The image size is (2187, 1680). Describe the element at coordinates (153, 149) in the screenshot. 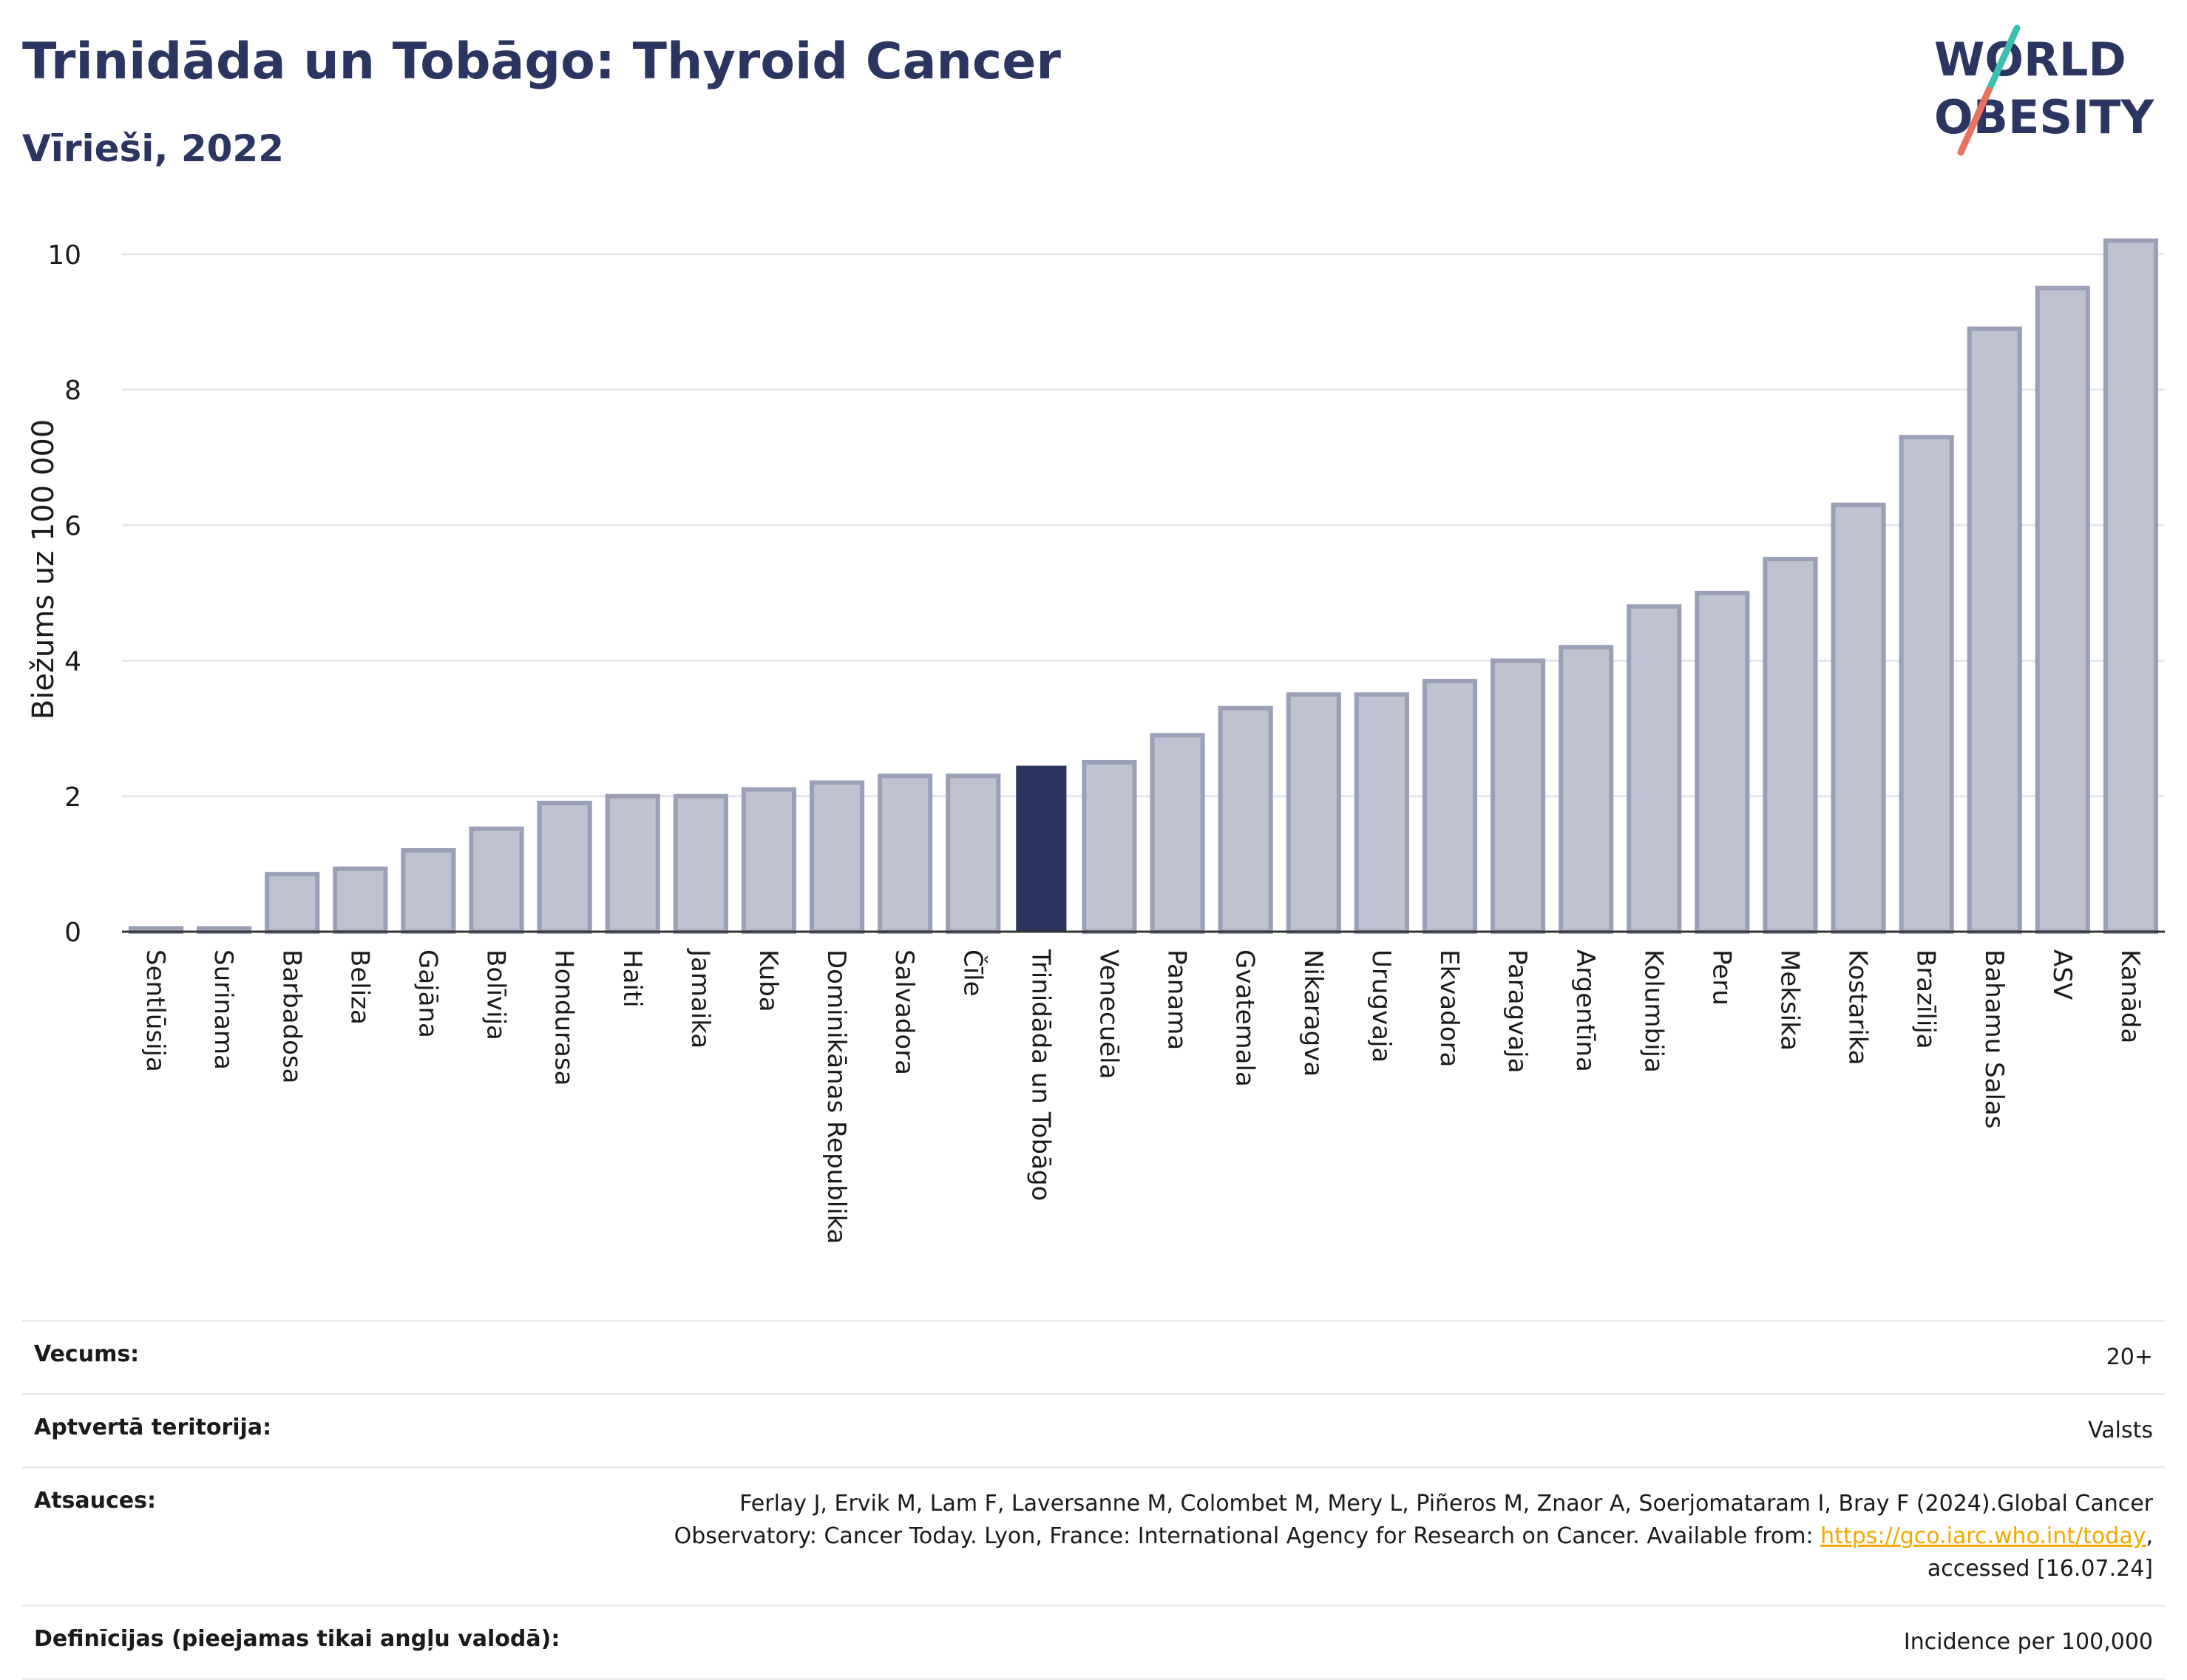

I see `chart-subtitle: Vīrieši, 2022` at that location.